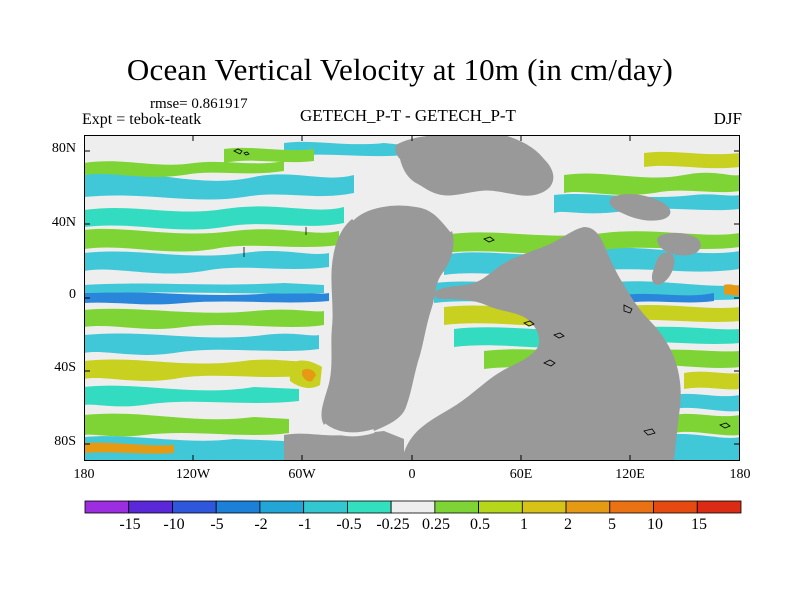 The height and width of the screenshot is (600, 800). What do you see at coordinates (699, 524) in the screenshot?
I see `colorbar-label: 15` at bounding box center [699, 524].